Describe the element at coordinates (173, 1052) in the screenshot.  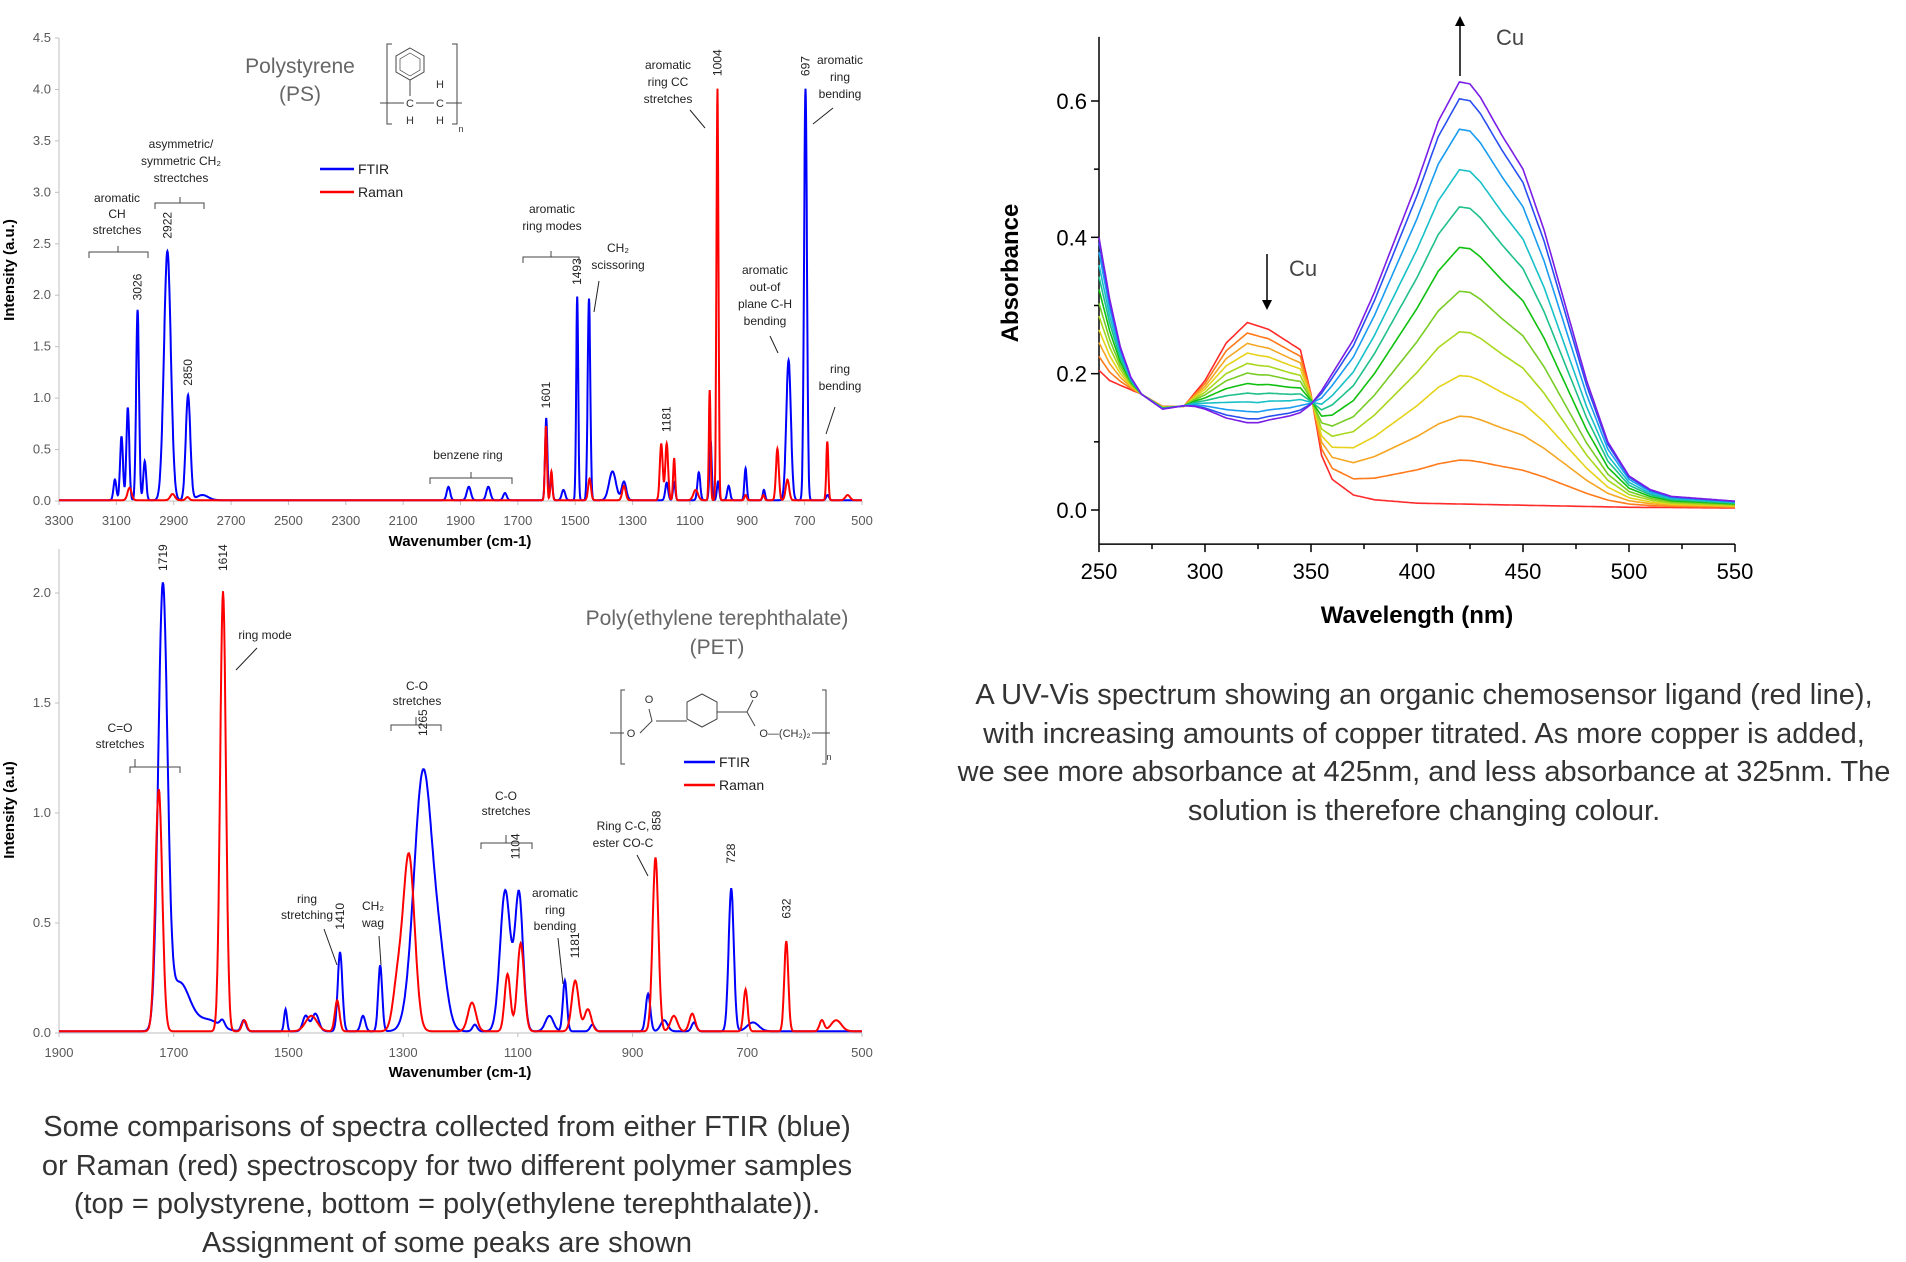
I see `pet-x-tick-label: 1700` at that location.